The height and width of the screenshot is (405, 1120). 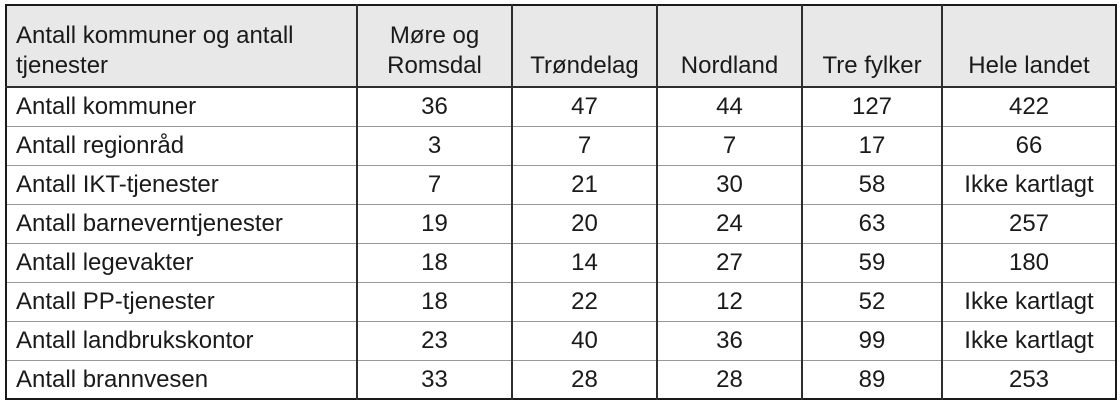 I want to click on value-cell: 257, so click(x=1028, y=223).